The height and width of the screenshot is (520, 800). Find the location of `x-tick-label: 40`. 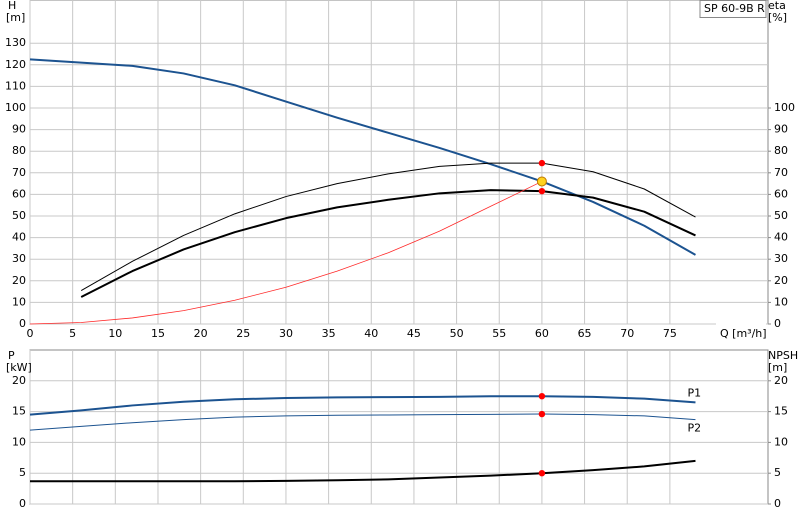

x-tick-label: 40 is located at coordinates (371, 333).